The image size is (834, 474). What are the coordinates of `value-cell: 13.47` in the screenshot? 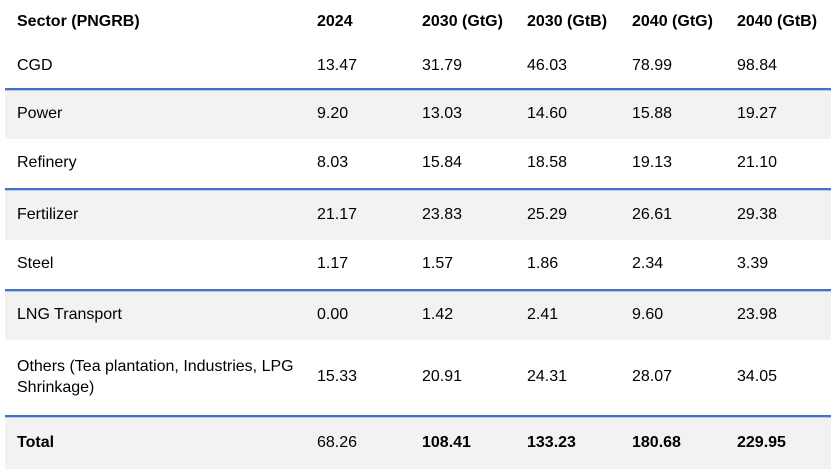 It's located at (337, 65).